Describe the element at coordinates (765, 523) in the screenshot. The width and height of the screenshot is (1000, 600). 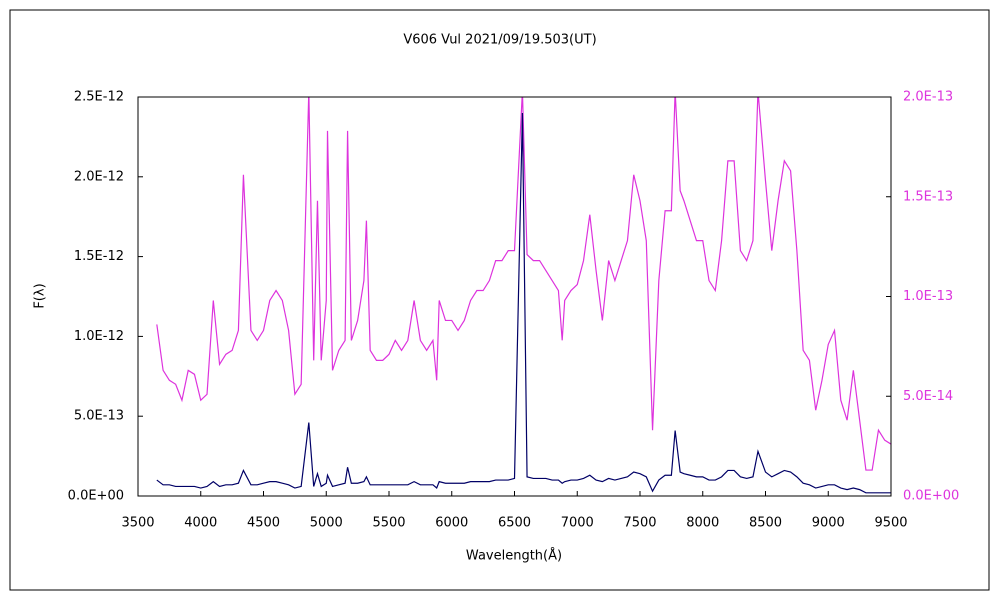
I see `x-tick-label: 8500` at that location.